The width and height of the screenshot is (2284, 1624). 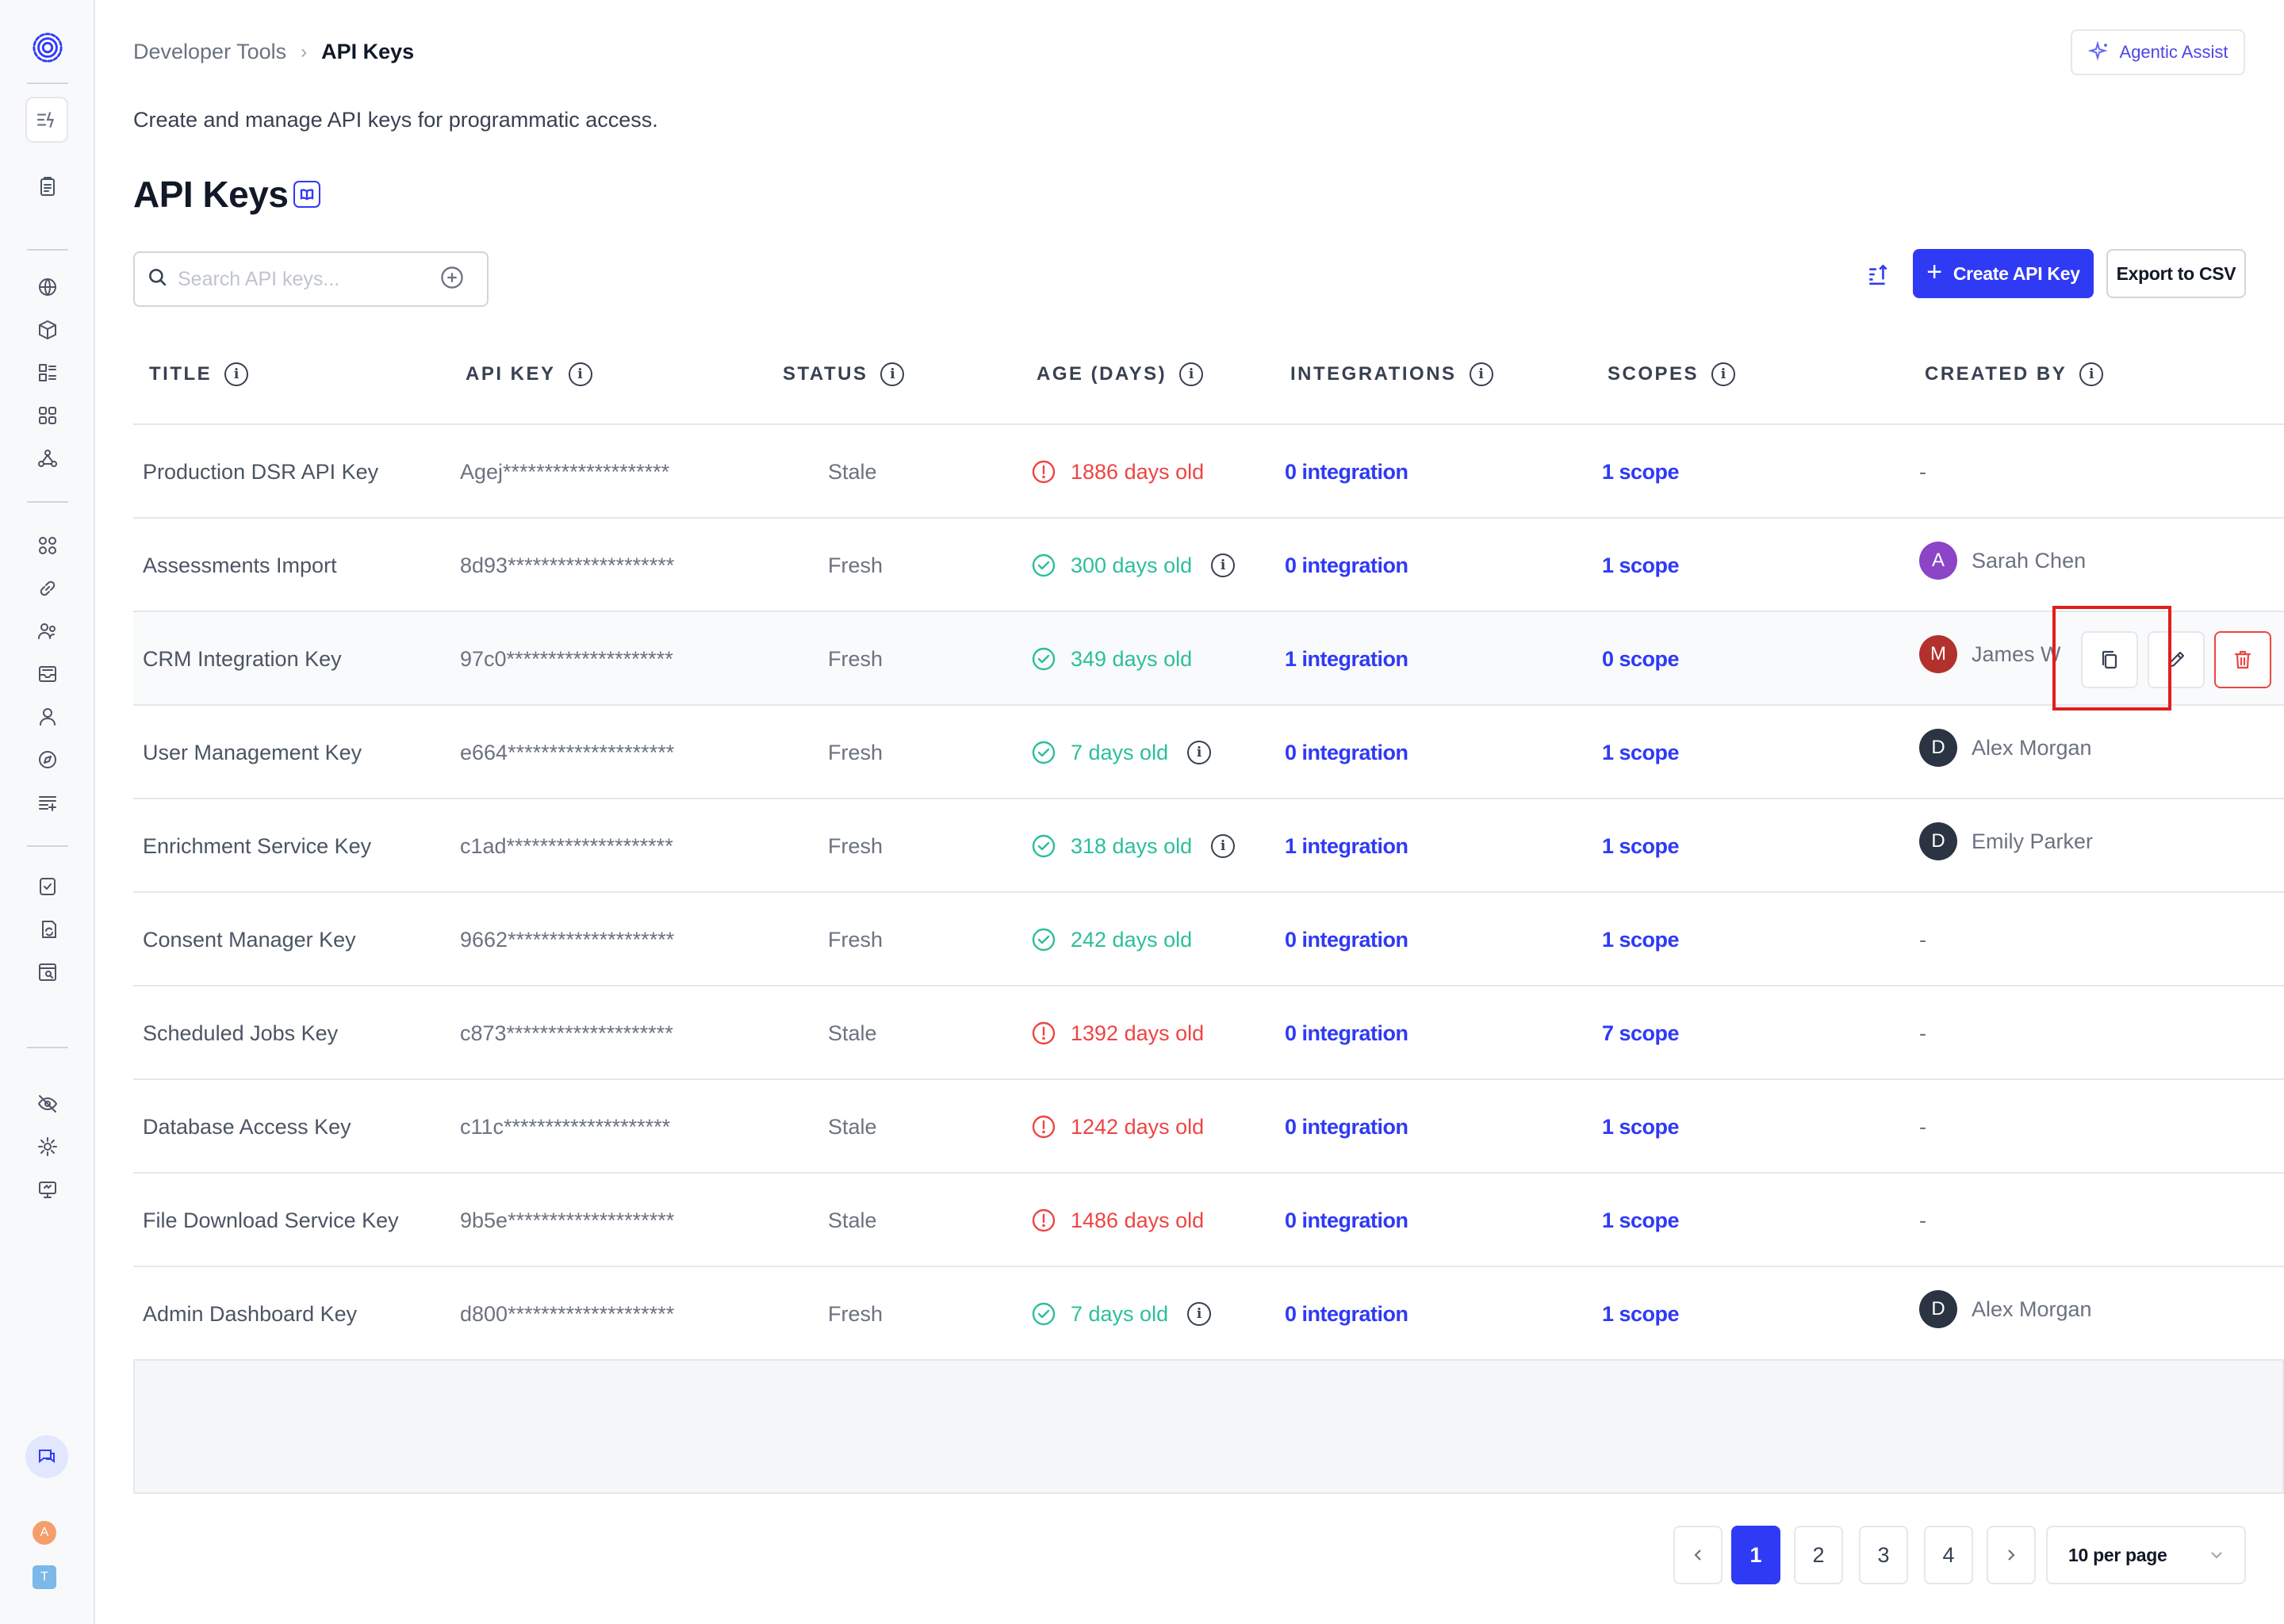 What do you see at coordinates (47, 1103) in the screenshot?
I see `eye-off-icon` at bounding box center [47, 1103].